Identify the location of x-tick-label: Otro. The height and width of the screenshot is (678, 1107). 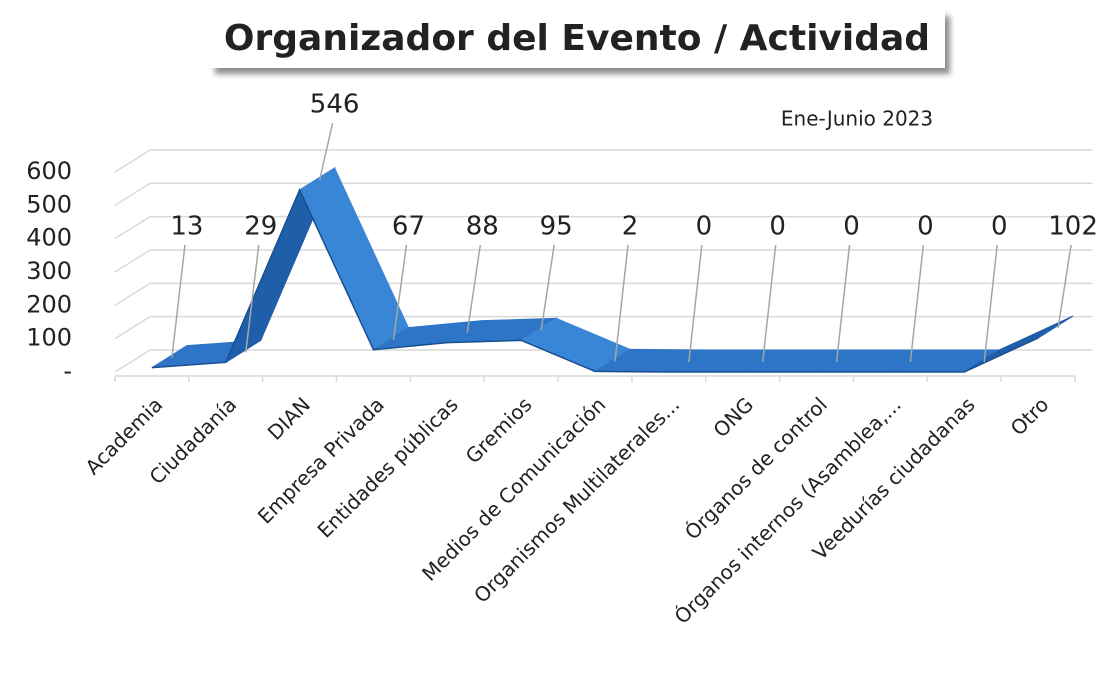
(1030, 416).